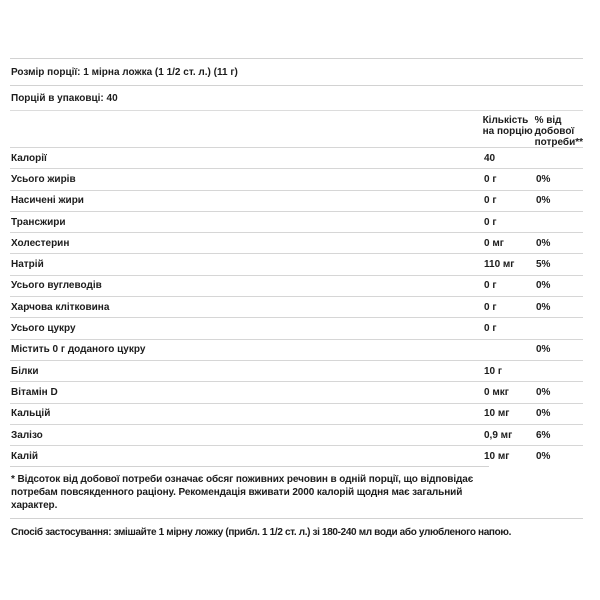 Image resolution: width=600 pixels, height=600 pixels. I want to click on nutrient-name: Холестерин, so click(40, 243).